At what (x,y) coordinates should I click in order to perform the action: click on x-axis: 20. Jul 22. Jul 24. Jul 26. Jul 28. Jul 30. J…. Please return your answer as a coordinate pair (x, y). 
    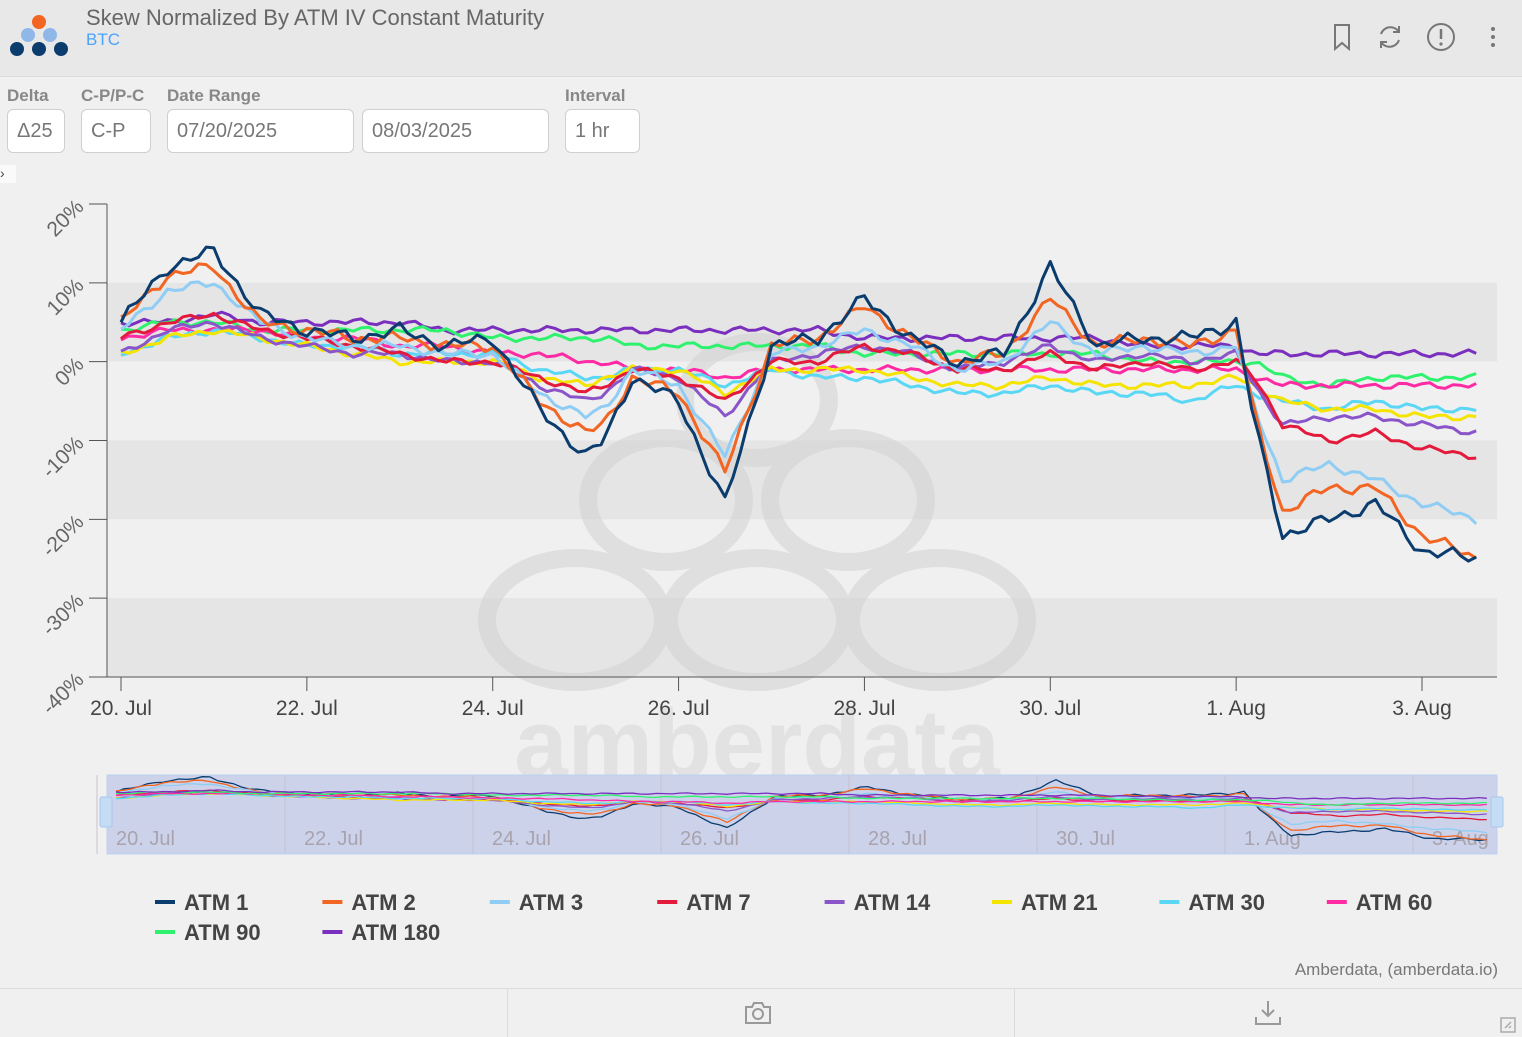
    Looking at the image, I should click on (793, 698).